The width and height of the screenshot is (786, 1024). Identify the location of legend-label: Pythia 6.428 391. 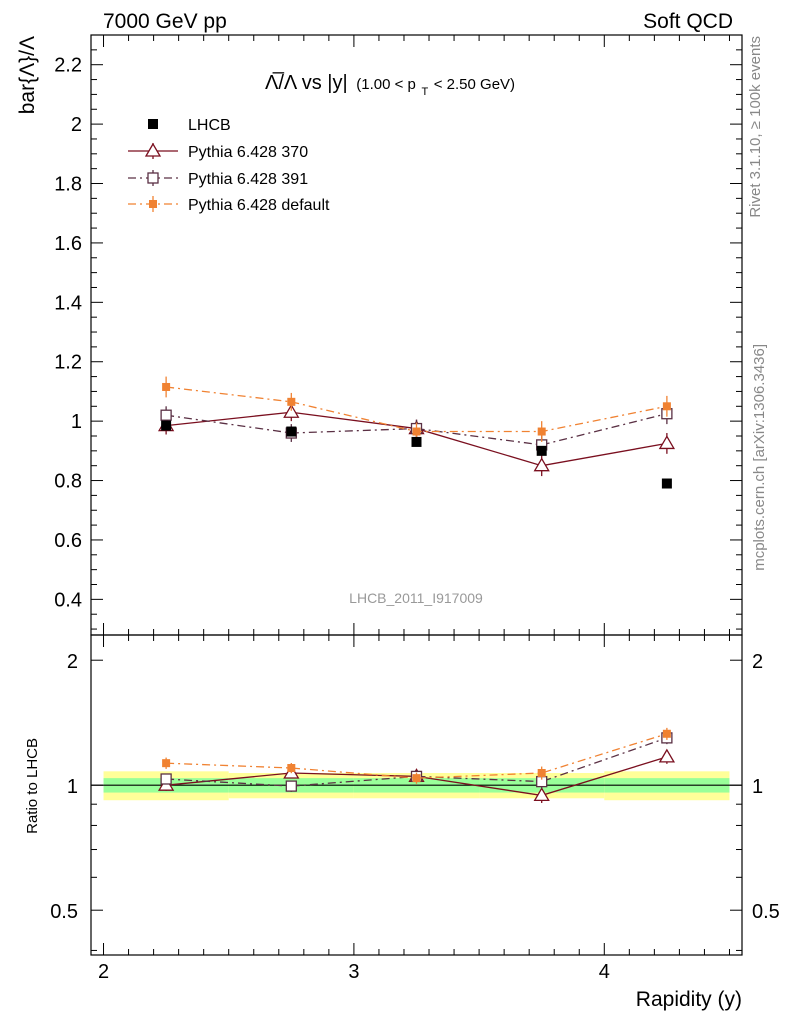
(248, 179).